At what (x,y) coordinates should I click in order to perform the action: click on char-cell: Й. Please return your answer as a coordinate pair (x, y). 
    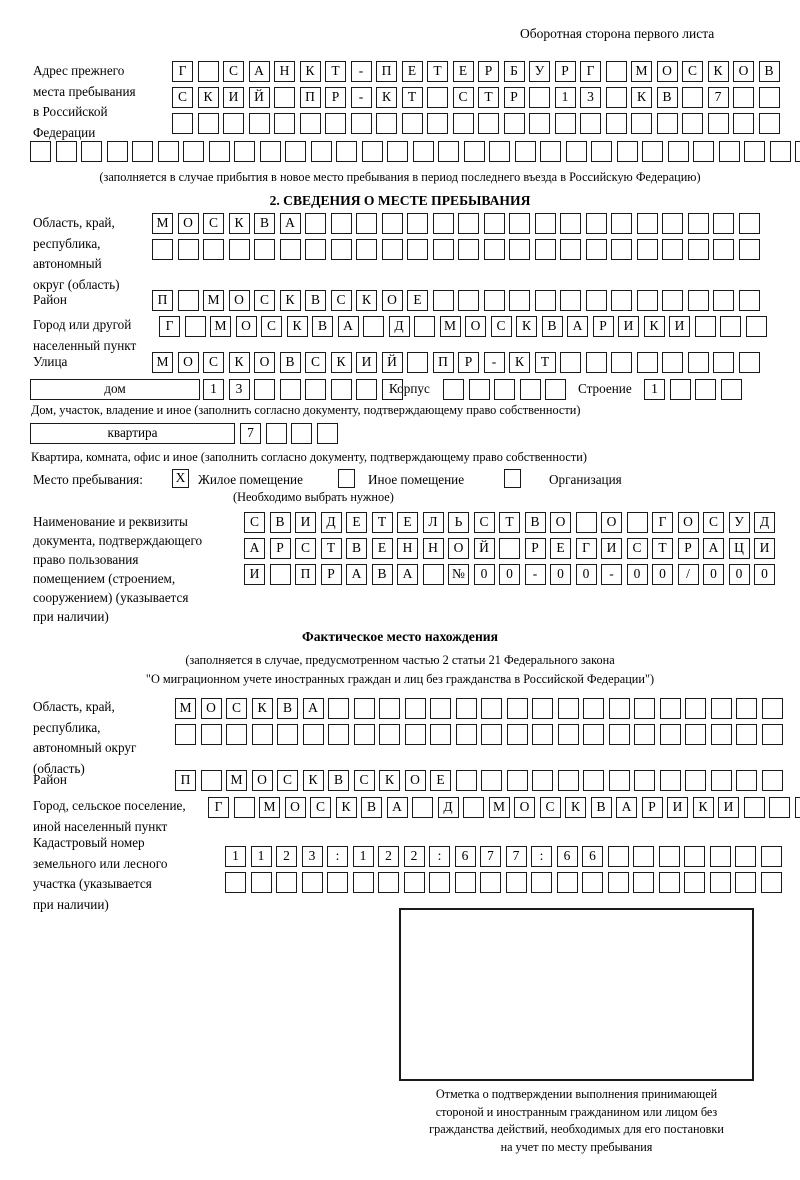
    Looking at the image, I should click on (392, 362).